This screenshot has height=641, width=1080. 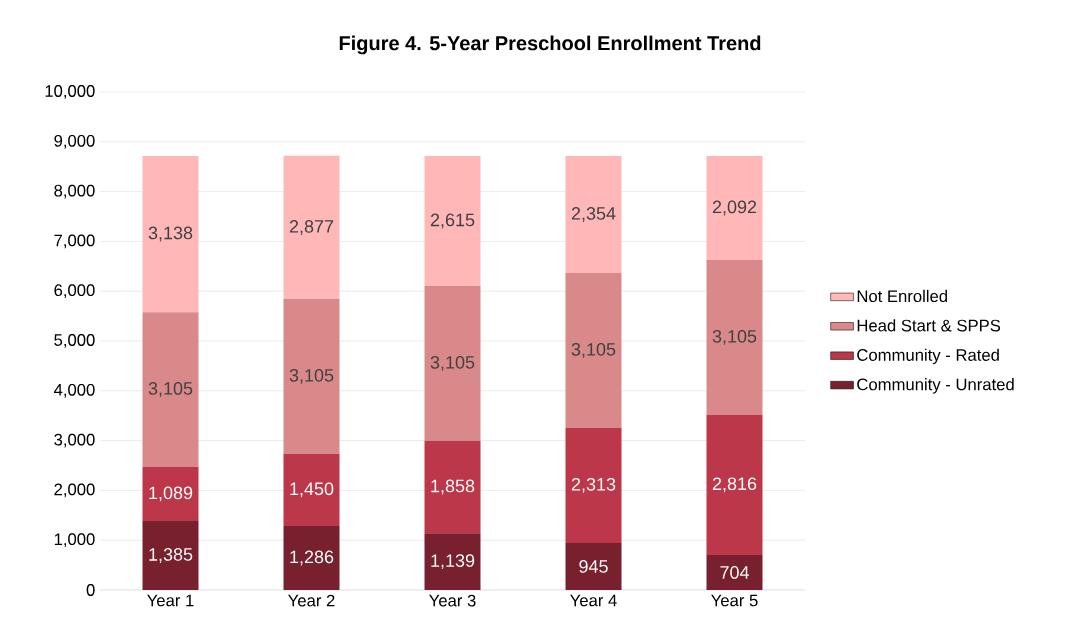 What do you see at coordinates (452, 600) in the screenshot?
I see `x-tick-label: Year 3` at bounding box center [452, 600].